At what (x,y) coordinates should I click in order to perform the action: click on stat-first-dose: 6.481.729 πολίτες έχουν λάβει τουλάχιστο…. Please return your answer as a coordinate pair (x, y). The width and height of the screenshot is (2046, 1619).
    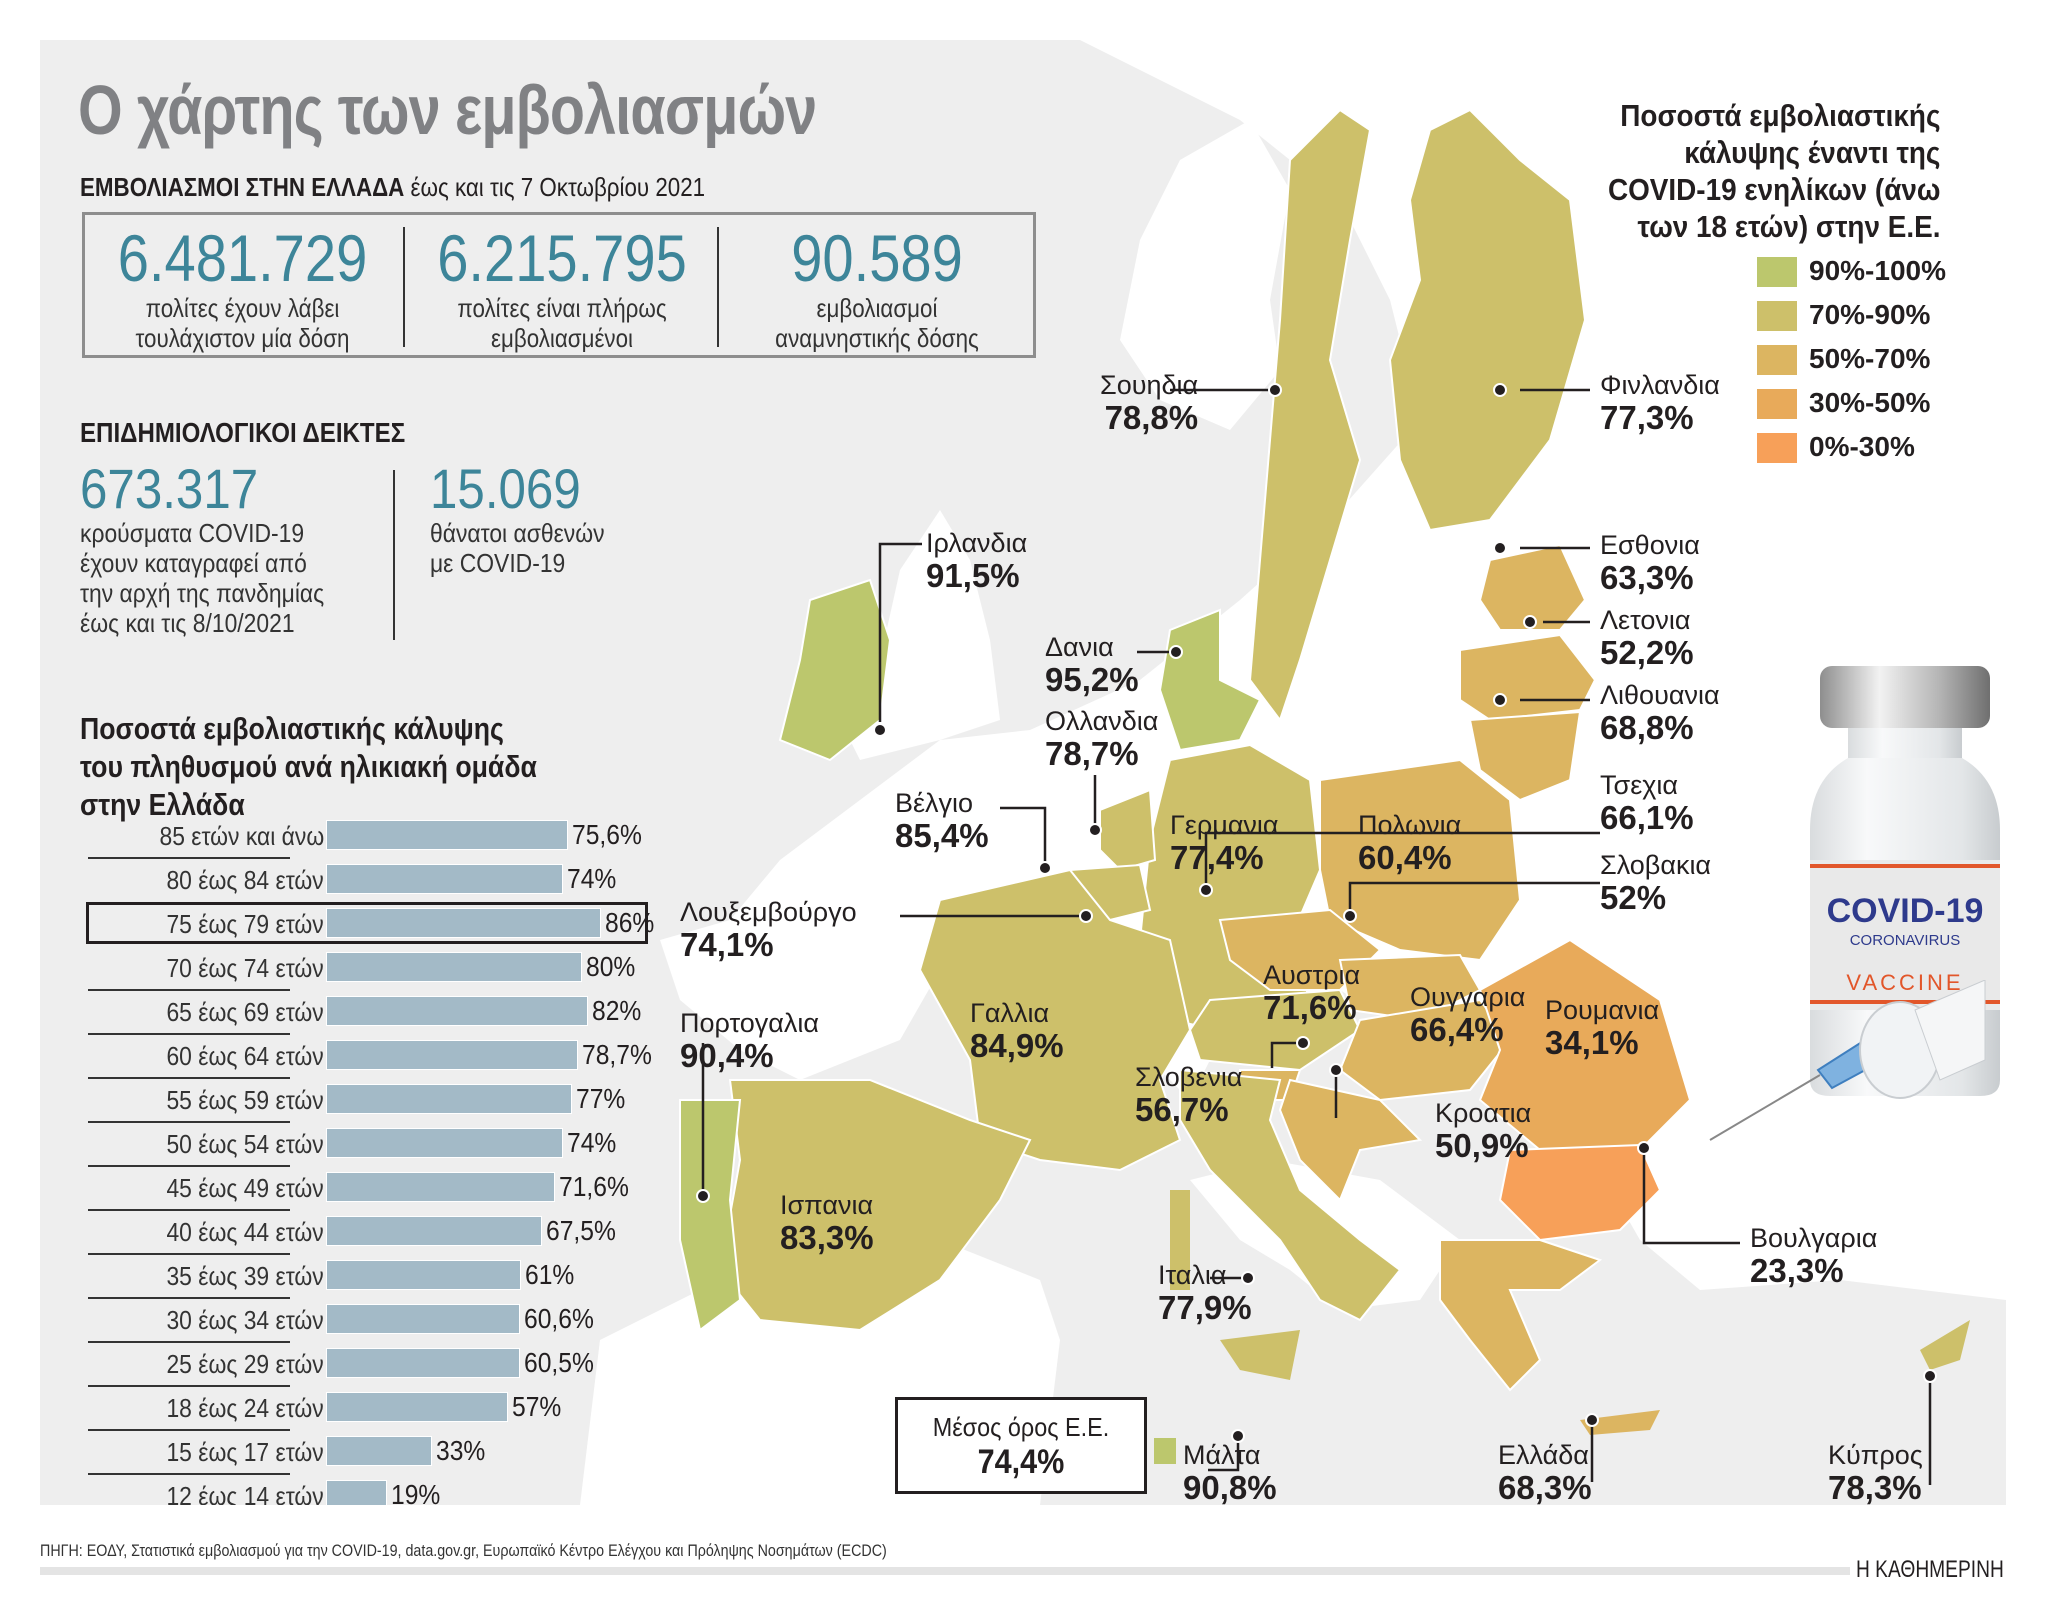
    Looking at the image, I should click on (242, 285).